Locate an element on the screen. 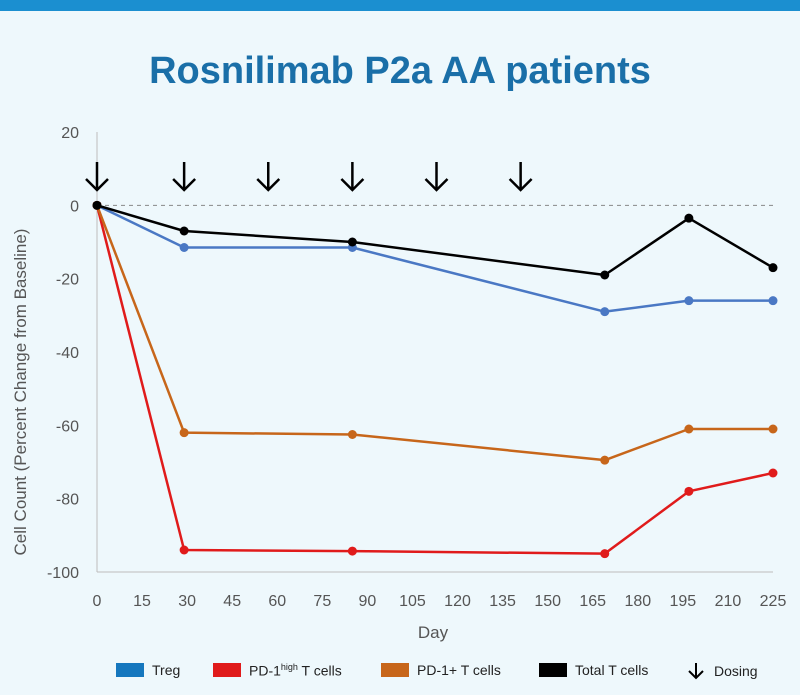  legend-label-total: Total T cells is located at coordinates (612, 670).